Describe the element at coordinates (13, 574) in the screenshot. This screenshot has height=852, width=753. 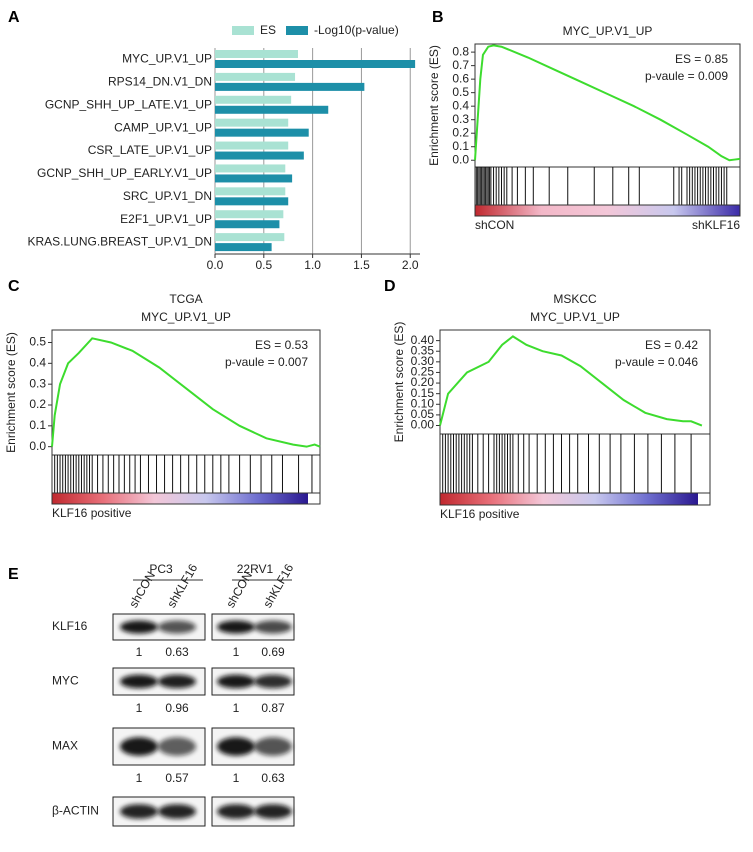
I see `panel-label: E` at that location.